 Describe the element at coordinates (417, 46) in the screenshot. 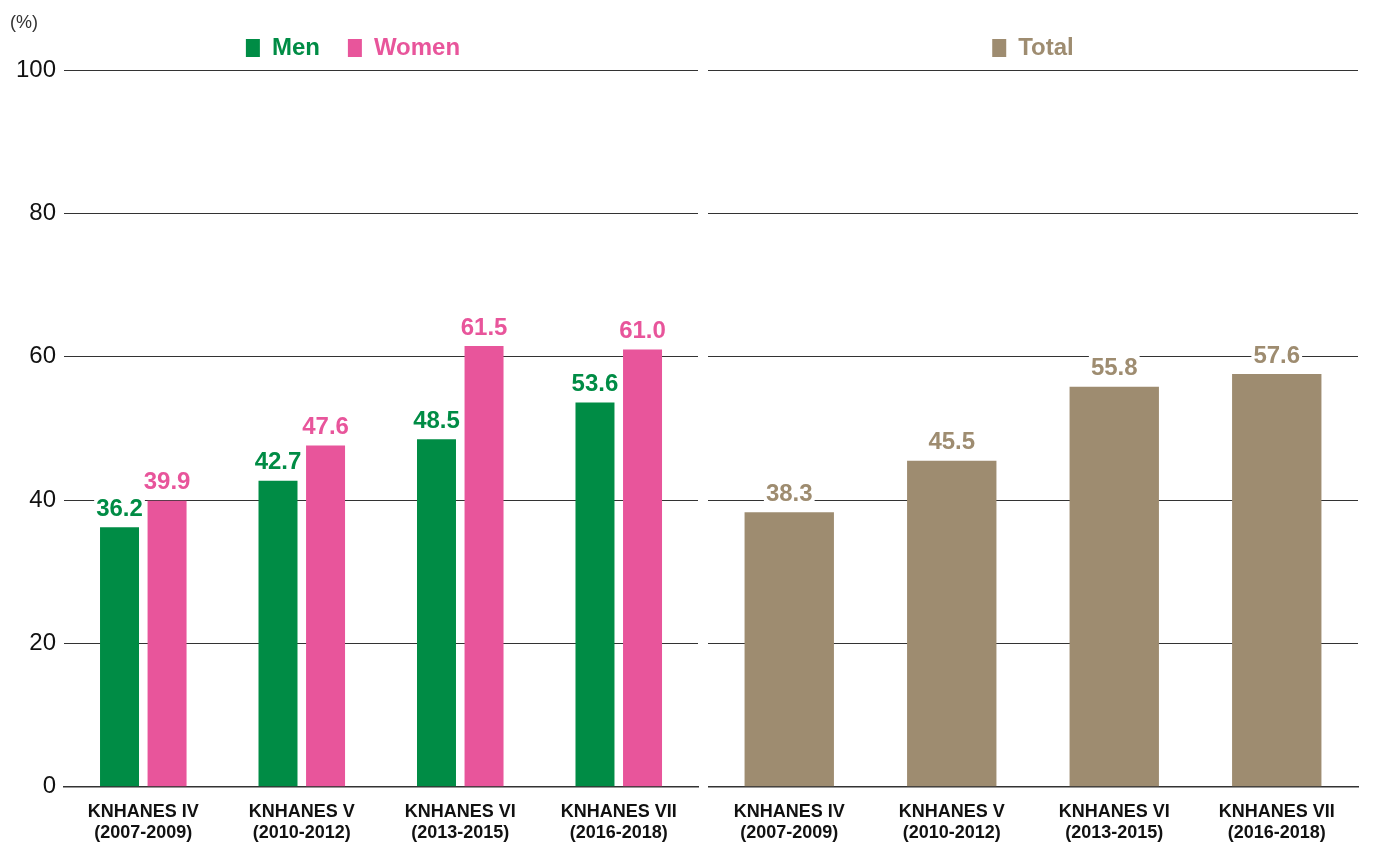

I see `legend-label: Women` at that location.